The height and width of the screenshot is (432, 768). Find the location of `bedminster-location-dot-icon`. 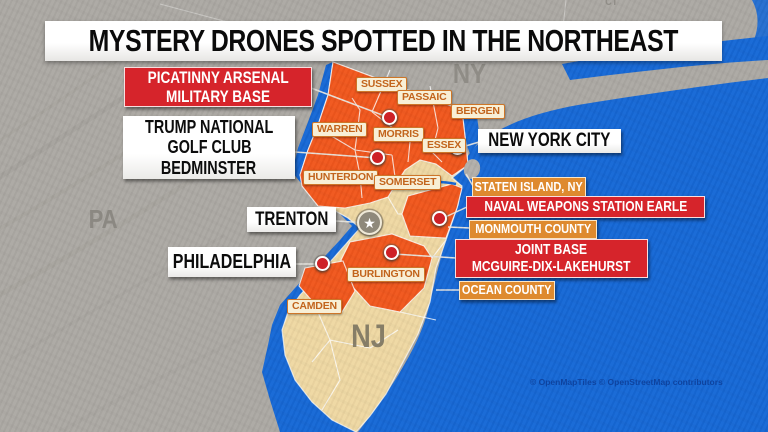

bedminster-location-dot-icon is located at coordinates (377, 157).